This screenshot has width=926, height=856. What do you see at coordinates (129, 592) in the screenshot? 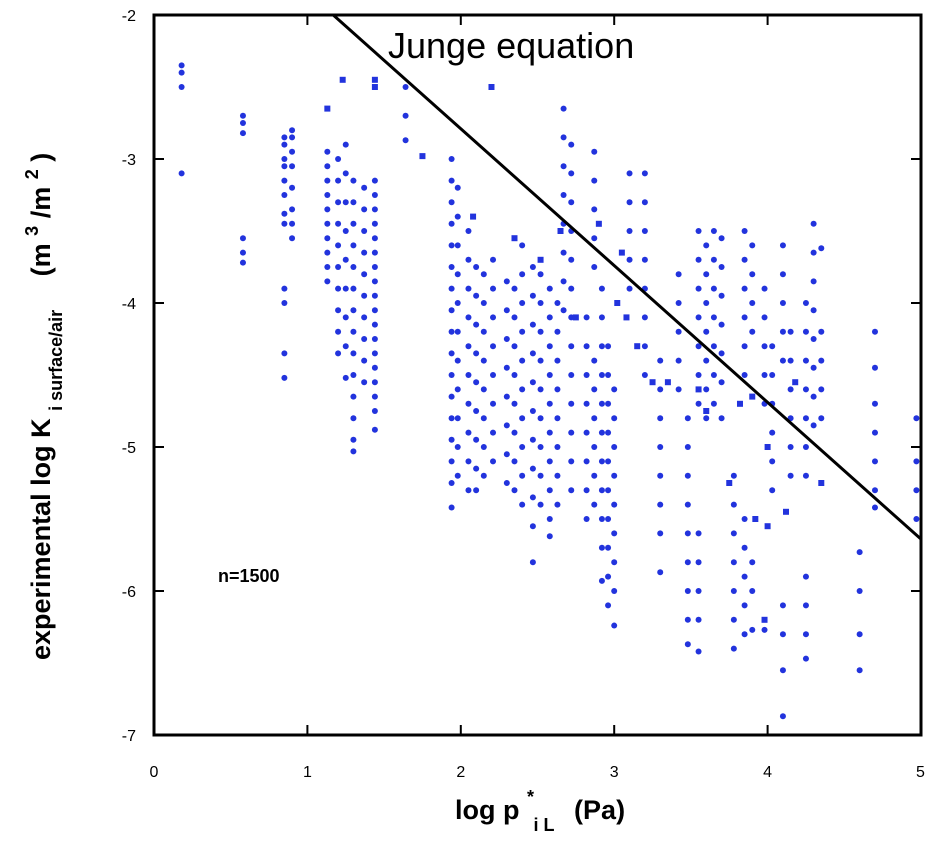
I see `y-tick-label: -6` at bounding box center [129, 592].